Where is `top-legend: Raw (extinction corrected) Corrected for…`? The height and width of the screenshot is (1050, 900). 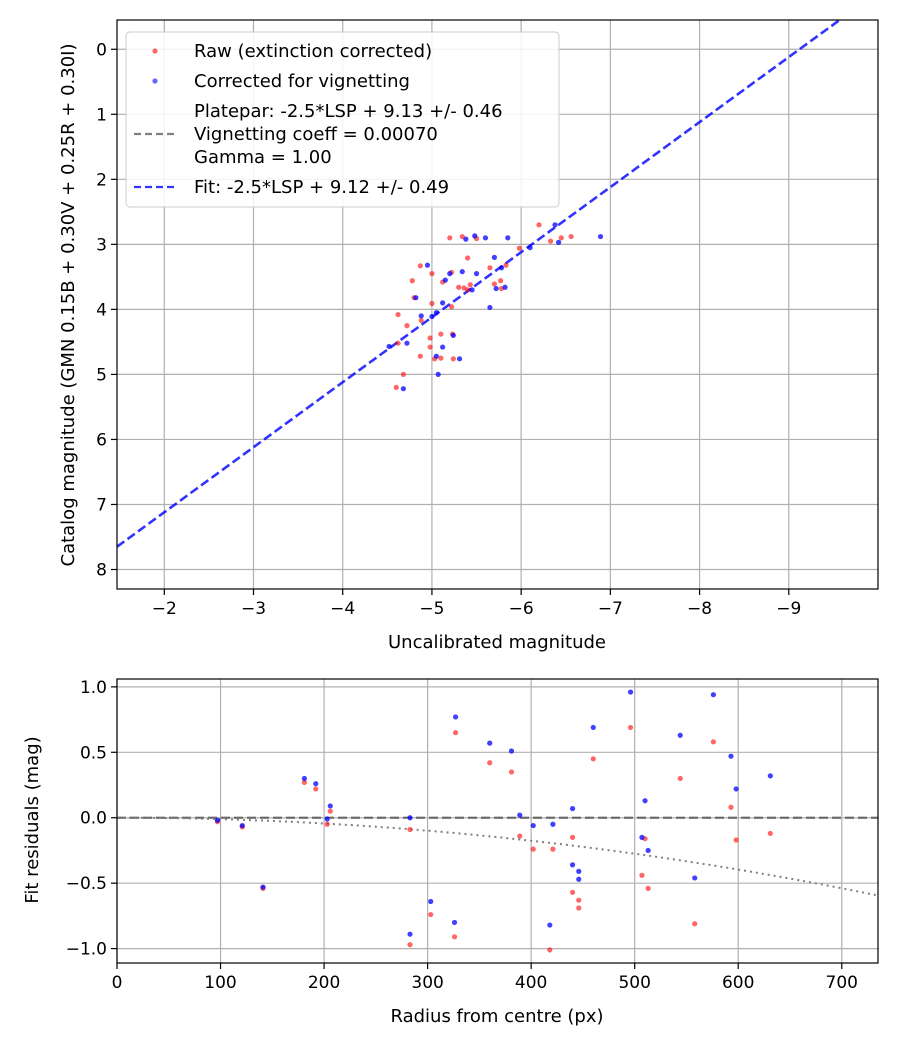 top-legend: Raw (extinction corrected) Corrected for… is located at coordinates (342, 119).